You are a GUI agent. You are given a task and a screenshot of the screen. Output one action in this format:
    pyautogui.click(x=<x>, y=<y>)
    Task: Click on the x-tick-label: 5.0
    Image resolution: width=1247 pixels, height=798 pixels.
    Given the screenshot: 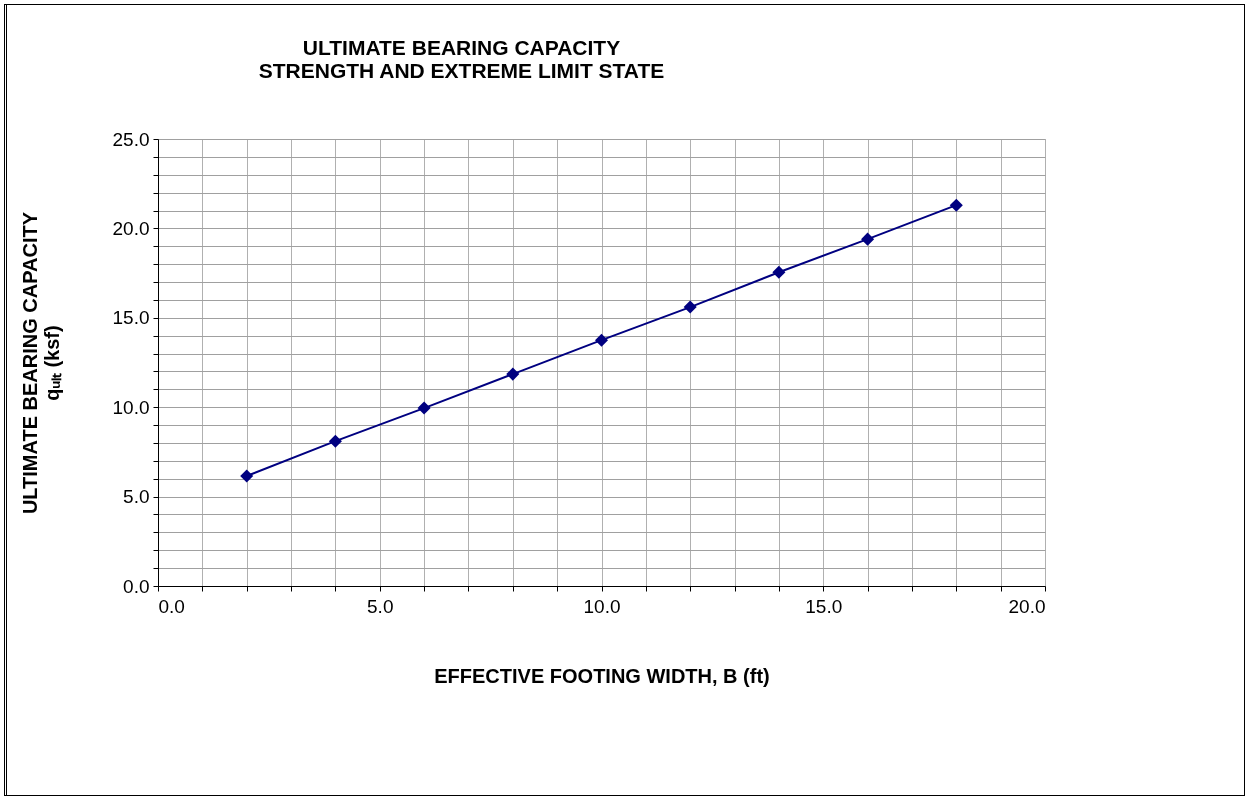 What is the action you would take?
    pyautogui.click(x=380, y=606)
    